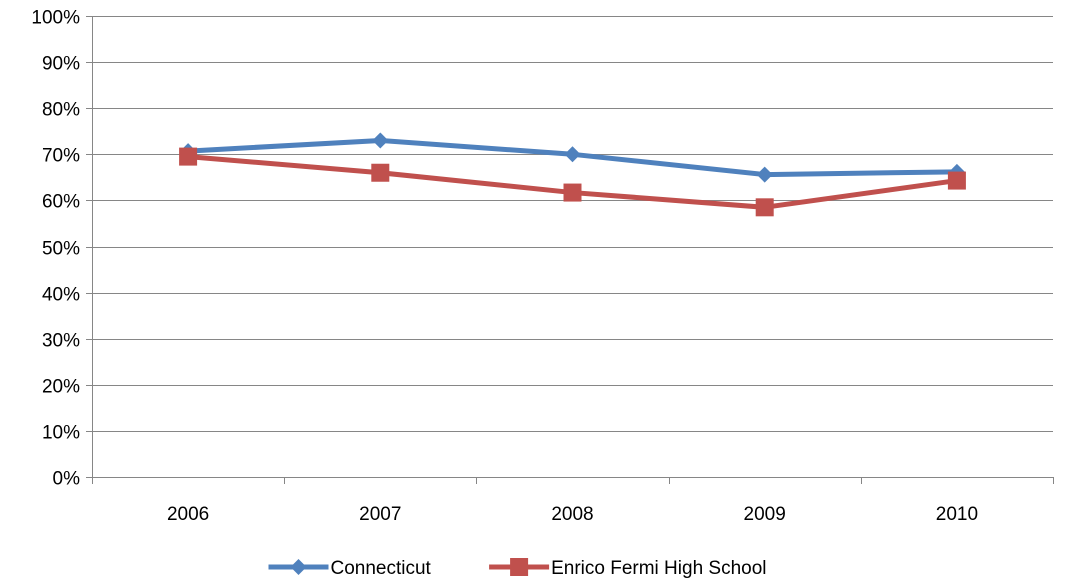  Describe the element at coordinates (380, 514) in the screenshot. I see `x-tick-label: 2007` at that location.